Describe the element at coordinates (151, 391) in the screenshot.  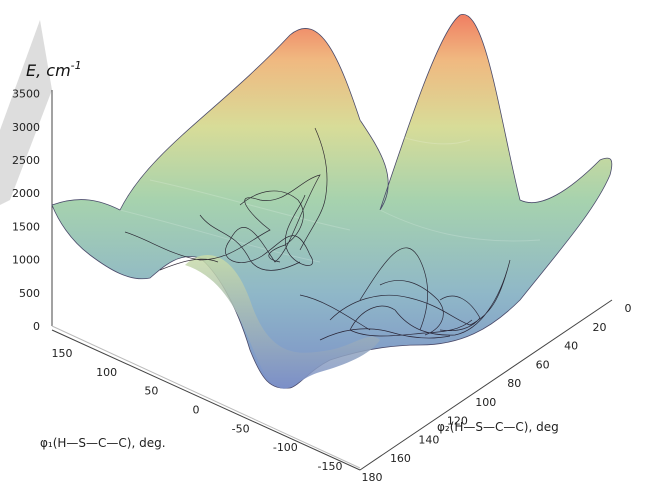
I see `x-tick-label: 50` at that location.